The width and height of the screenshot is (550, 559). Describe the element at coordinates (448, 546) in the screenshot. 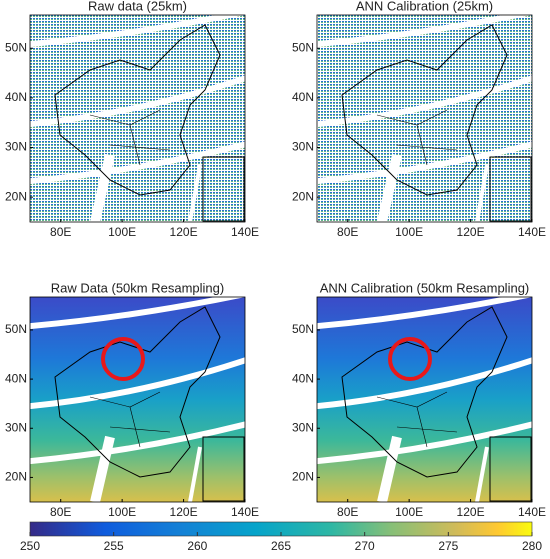

I see `colorbar-tick-label: 275` at that location.